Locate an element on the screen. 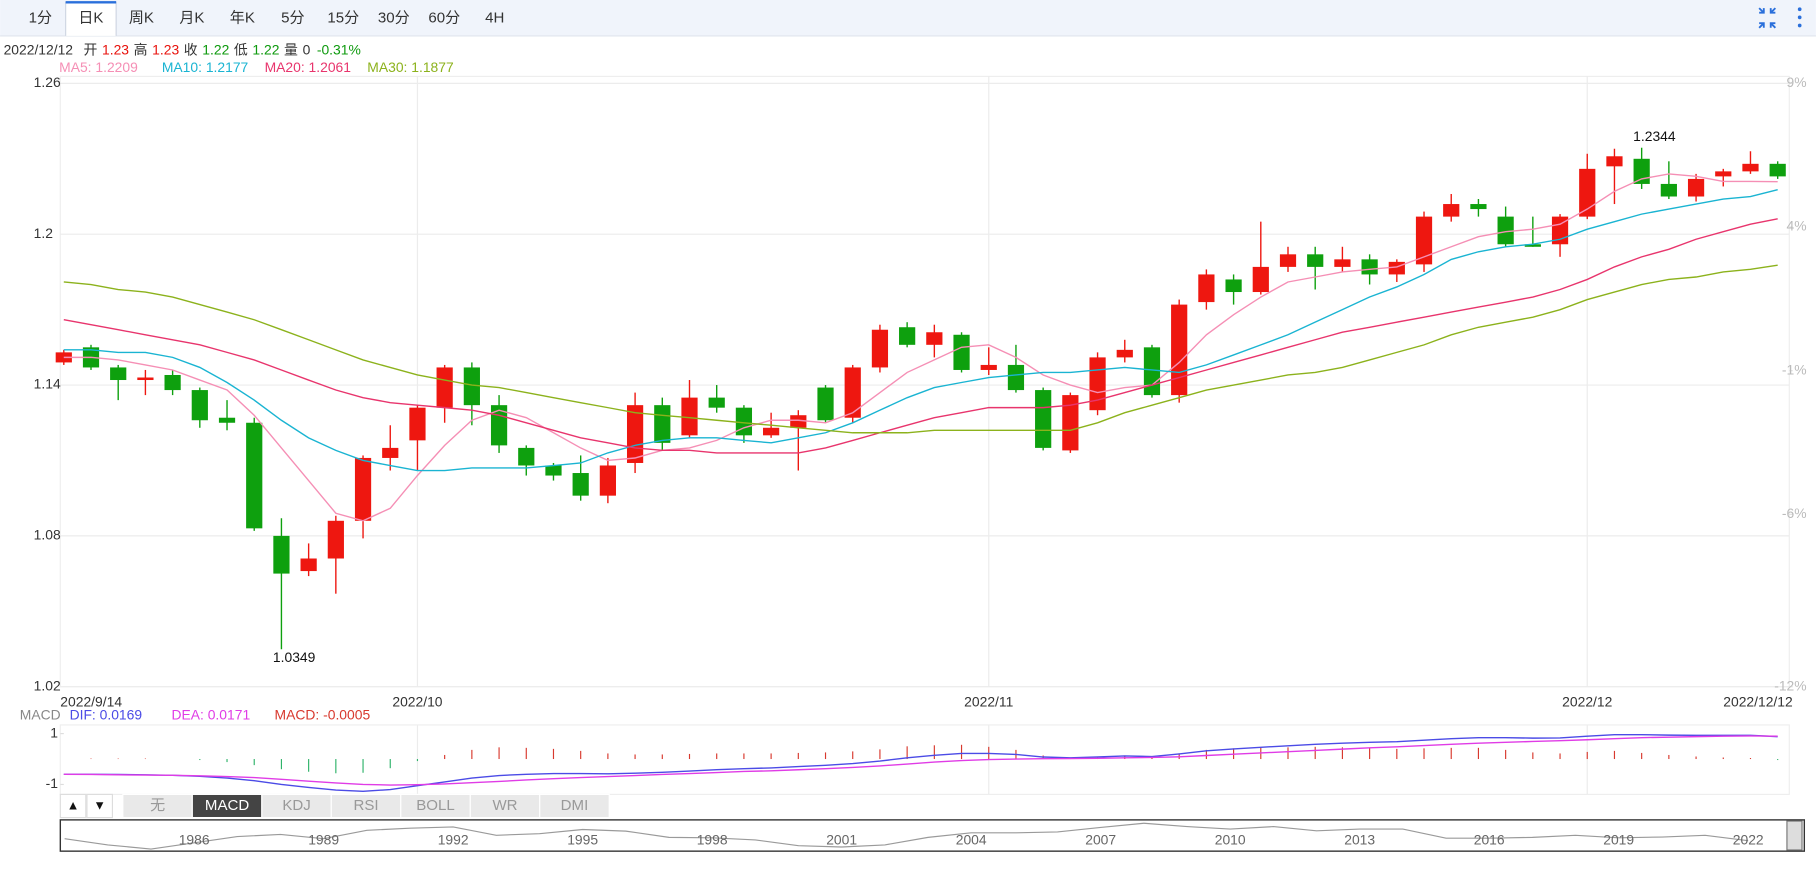  macd-legend: MACD: -0.0005 is located at coordinates (323, 714).